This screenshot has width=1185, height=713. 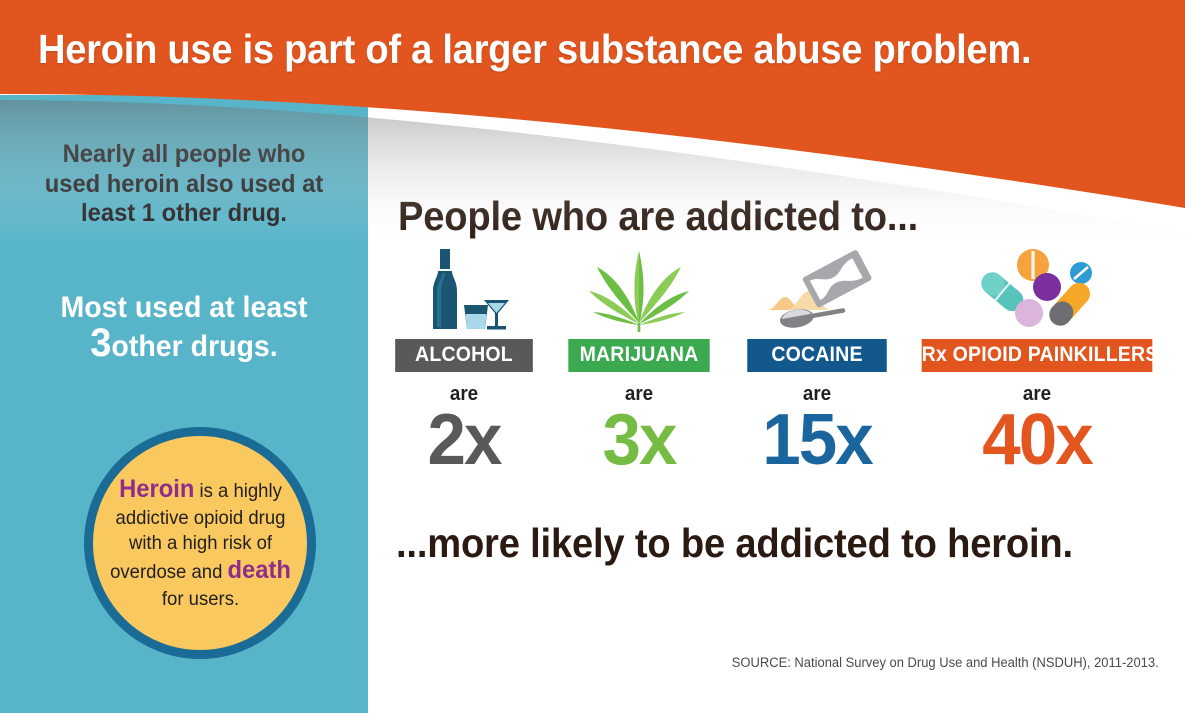 What do you see at coordinates (464, 356) in the screenshot?
I see `label-alcohol: ALCOHOL` at bounding box center [464, 356].